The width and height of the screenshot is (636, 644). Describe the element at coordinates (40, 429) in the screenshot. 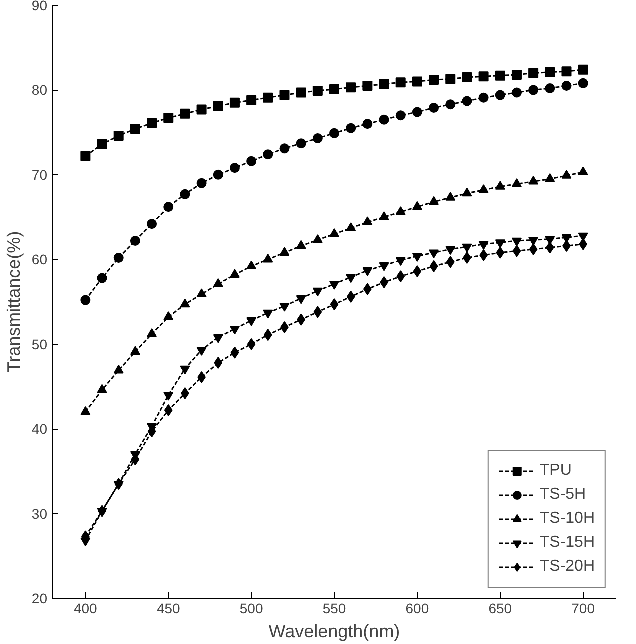

I see `y-tick-label: 40` at that location.